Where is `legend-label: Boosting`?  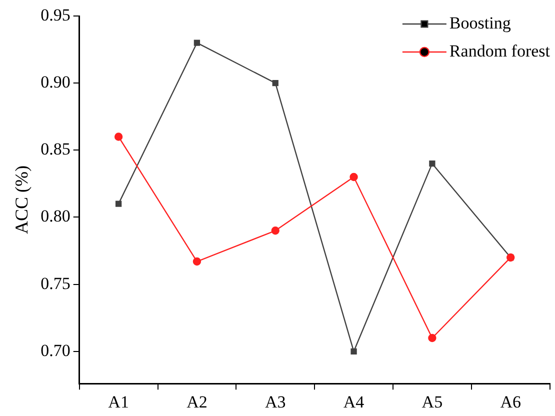
legend-label: Boosting is located at coordinates (480, 22).